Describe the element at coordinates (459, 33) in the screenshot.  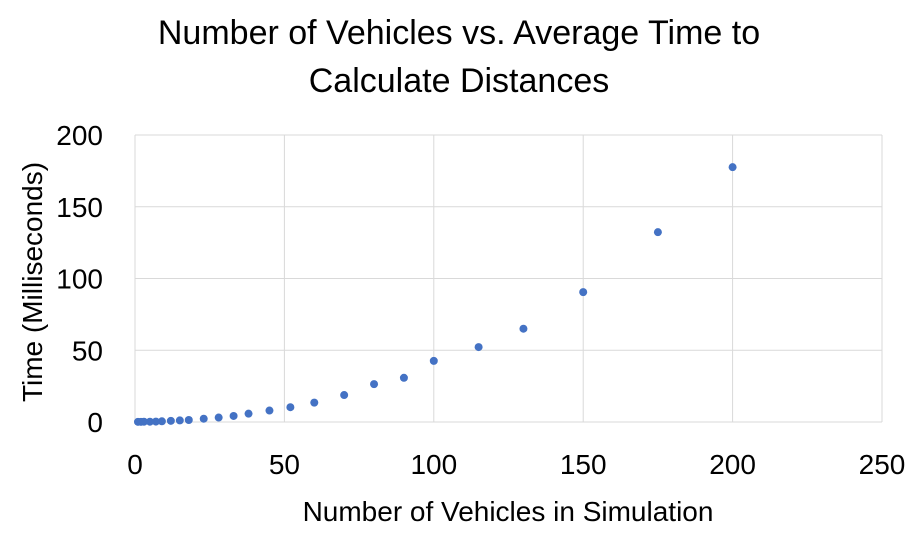
I see `chart-title-line-1: Number of Vehicles vs. Average Time to` at that location.